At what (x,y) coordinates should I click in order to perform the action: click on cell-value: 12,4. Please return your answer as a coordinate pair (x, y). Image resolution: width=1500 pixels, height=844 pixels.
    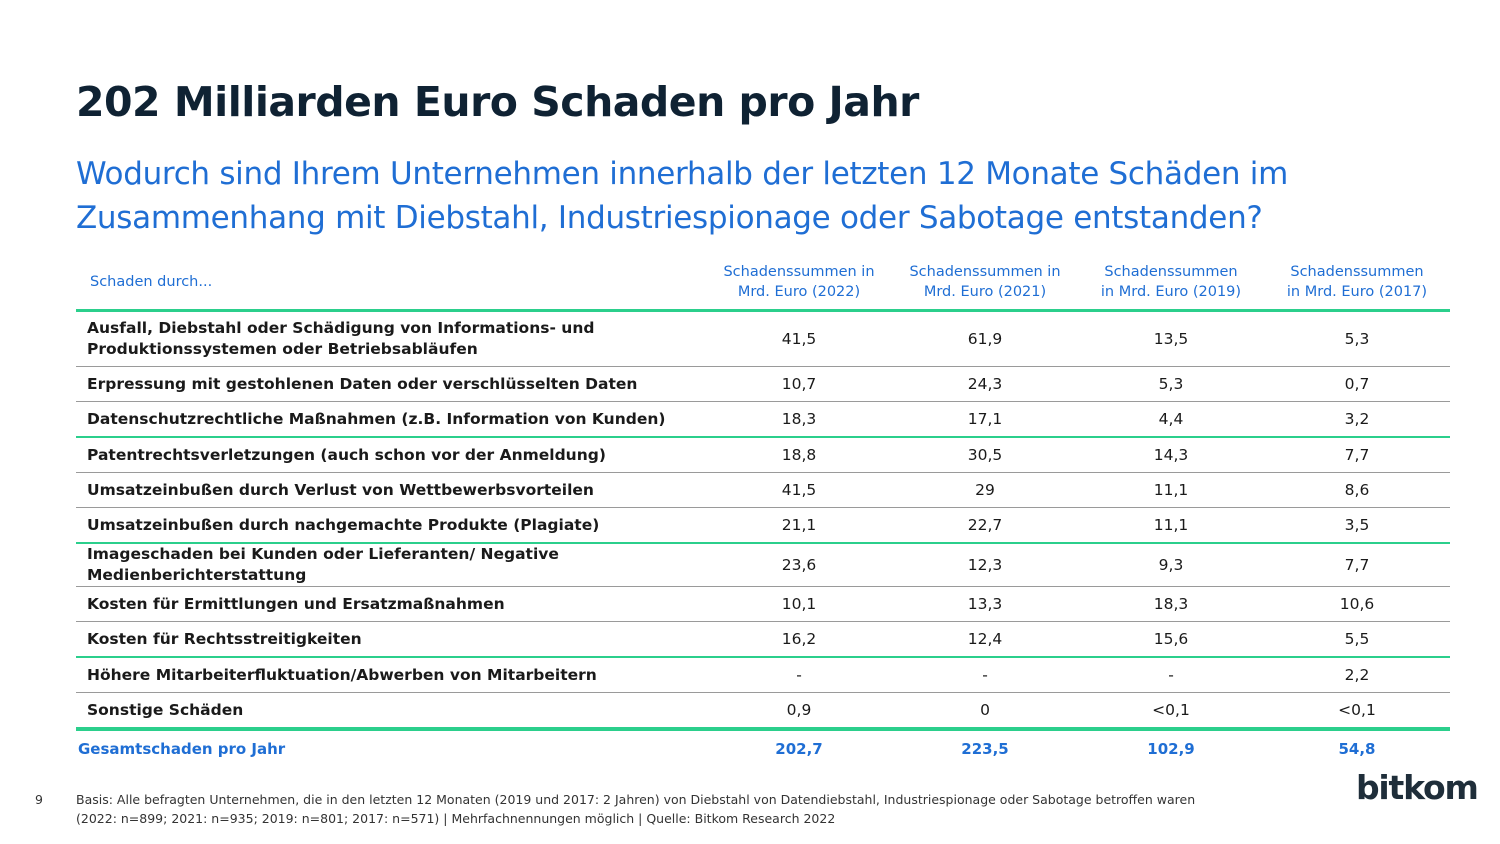
    Looking at the image, I should click on (985, 639).